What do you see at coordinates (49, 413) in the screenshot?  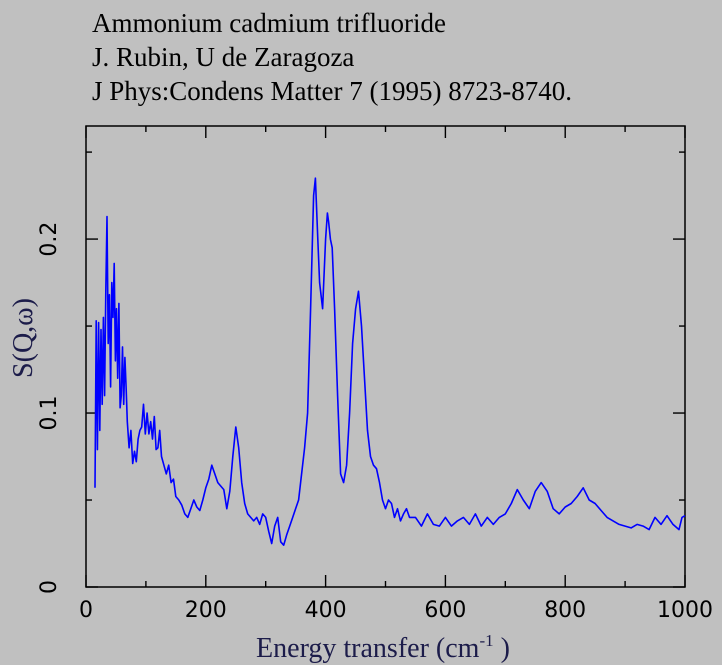 I see `y-tick-label: 0.1` at bounding box center [49, 413].